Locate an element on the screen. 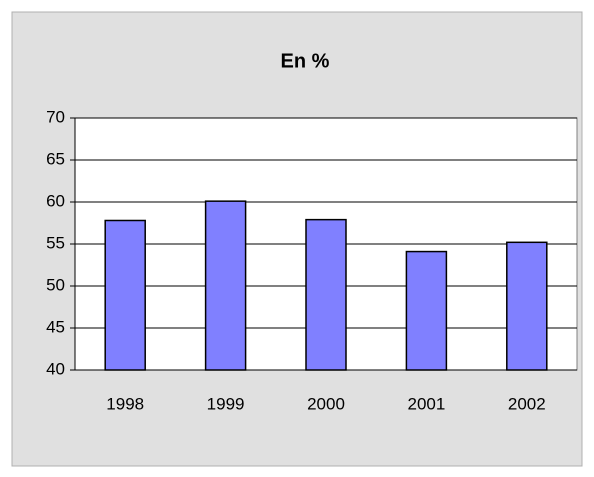 This screenshot has height=477, width=594. x-tick-label: 1998 is located at coordinates (125, 403).